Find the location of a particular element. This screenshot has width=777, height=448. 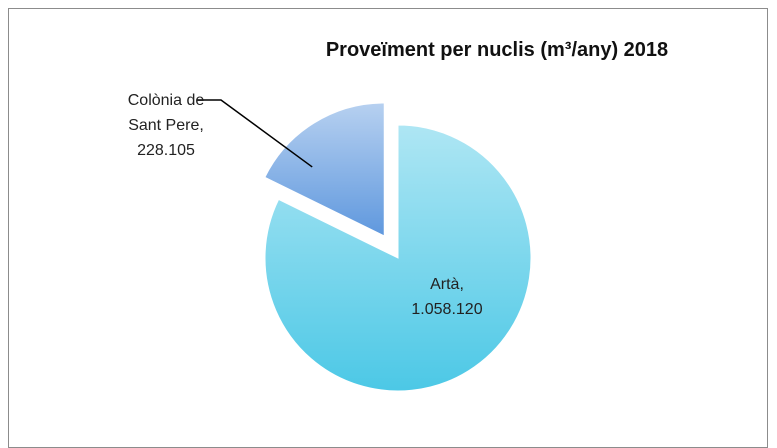

chart-title: Proveïment per nuclis (m³/any) 2018 is located at coordinates (497, 50).